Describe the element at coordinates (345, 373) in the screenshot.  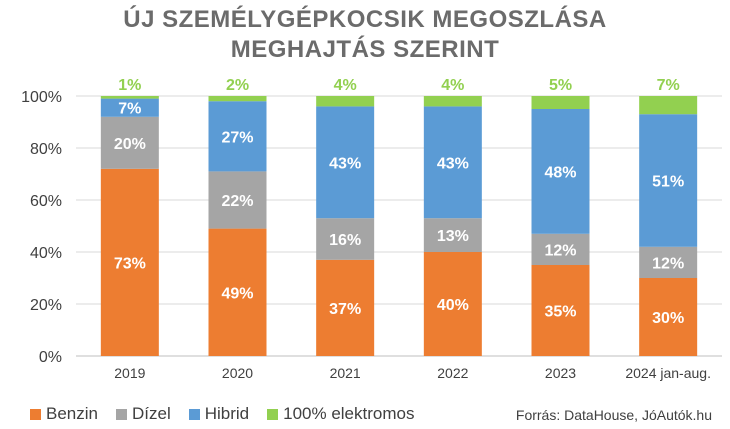
I see `x-tick-label: 2021` at that location.